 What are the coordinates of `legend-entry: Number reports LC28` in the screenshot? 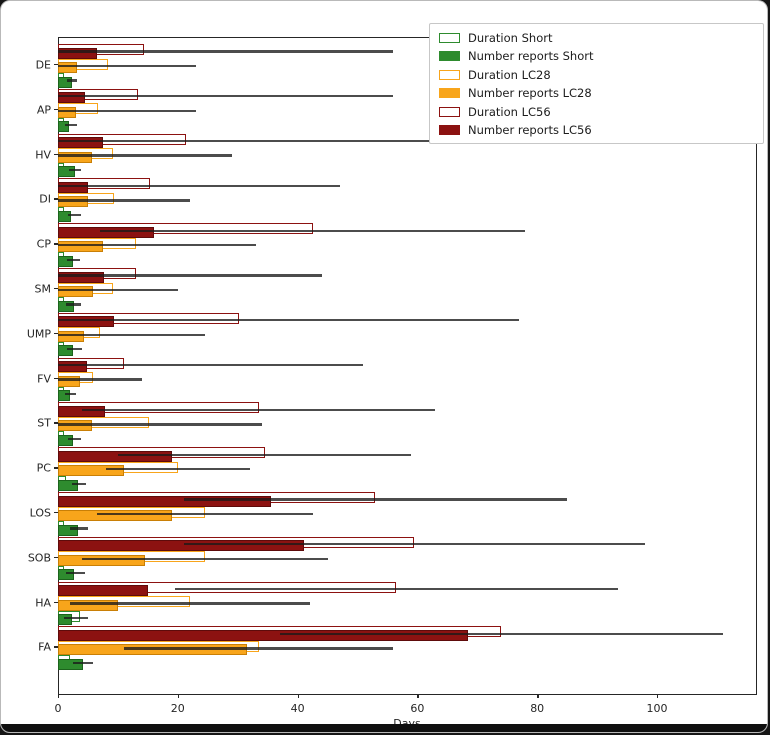 It's located at (596, 93).